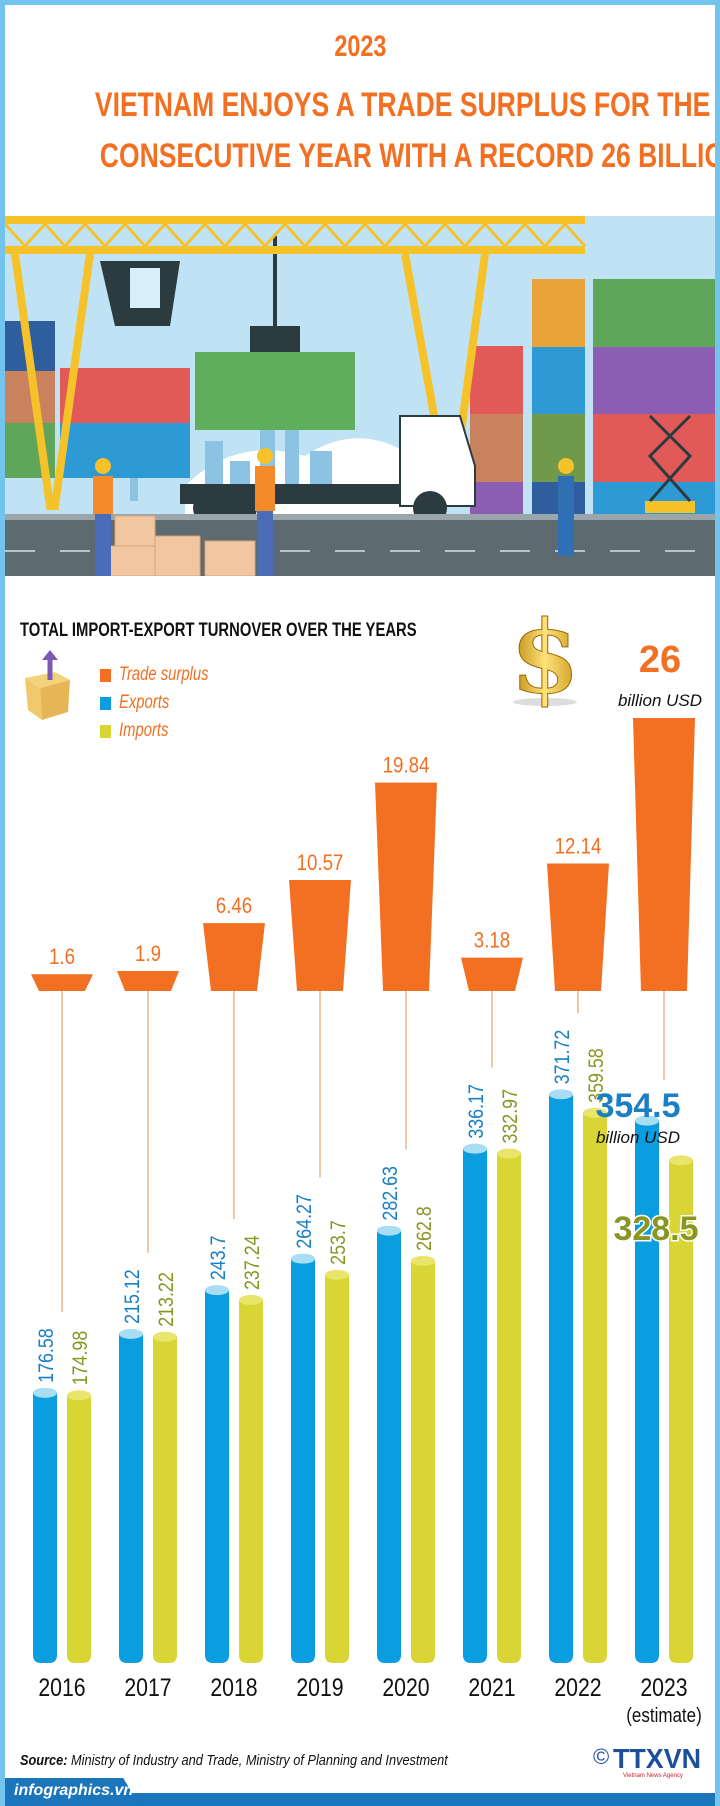  What do you see at coordinates (637, 1106) in the screenshot?
I see `exports-2023-value: 354.5` at bounding box center [637, 1106].